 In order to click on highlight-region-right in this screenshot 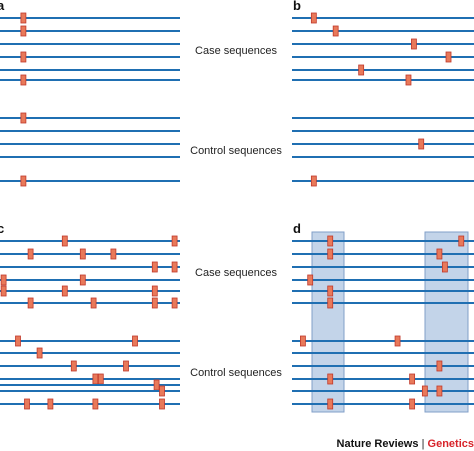, I will do `click(446, 322)`.